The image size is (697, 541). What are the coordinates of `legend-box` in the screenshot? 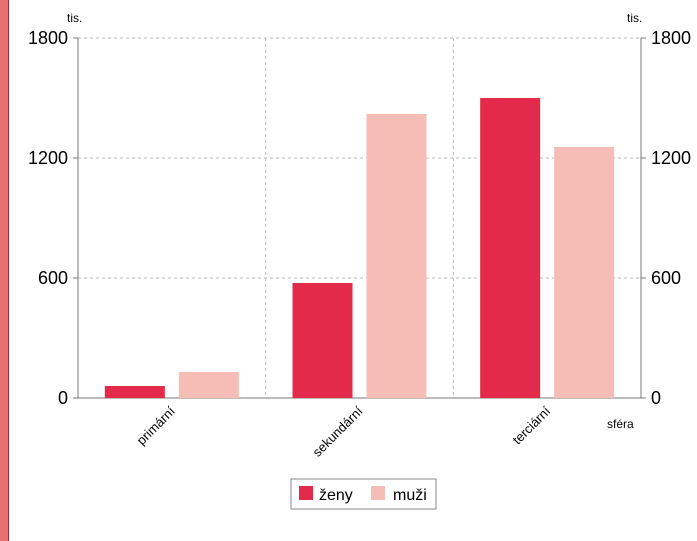 It's located at (363, 494).